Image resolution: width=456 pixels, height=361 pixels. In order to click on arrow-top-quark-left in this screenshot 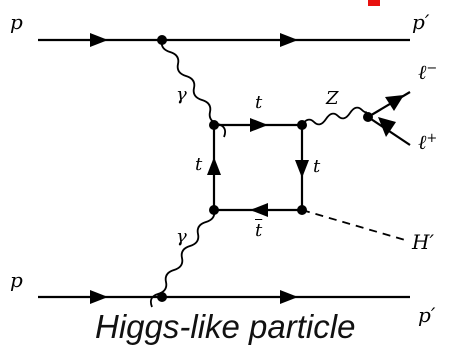, I will do `click(214, 166)`.